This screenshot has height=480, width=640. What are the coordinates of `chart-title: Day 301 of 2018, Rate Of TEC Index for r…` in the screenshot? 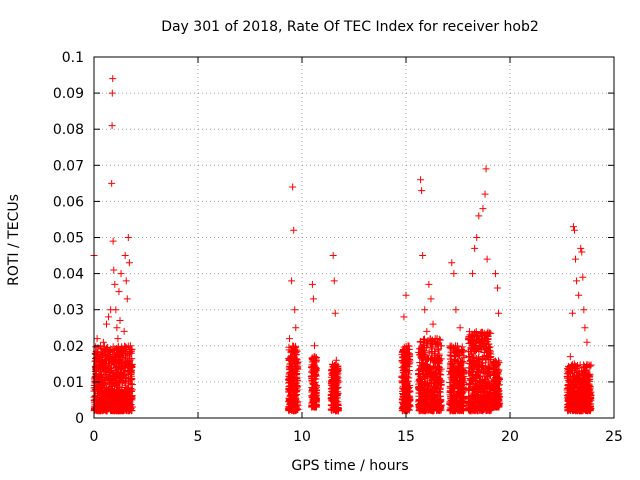 It's located at (350, 27).